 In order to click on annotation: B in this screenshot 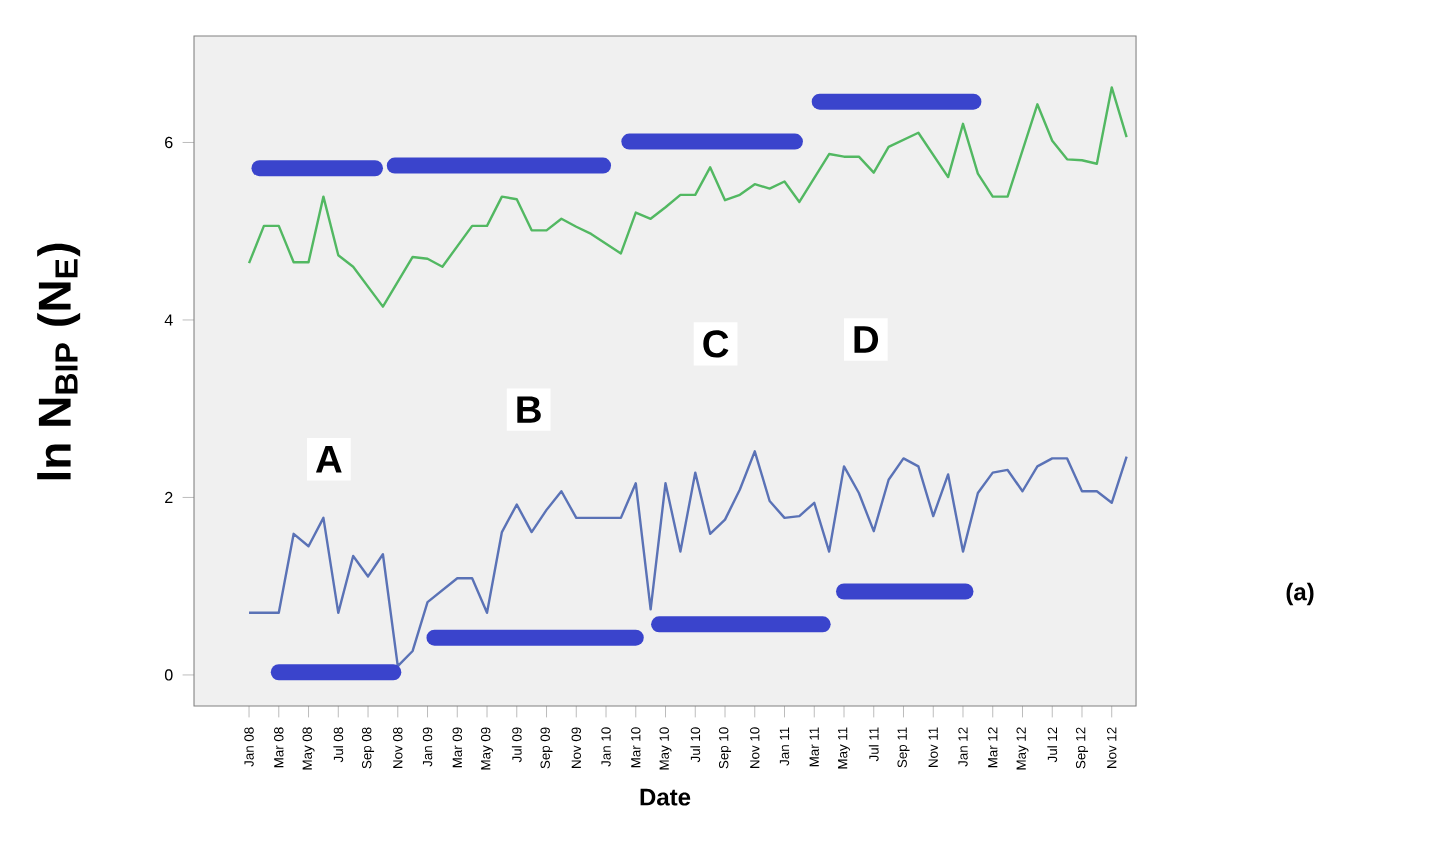, I will do `click(529, 409)`.